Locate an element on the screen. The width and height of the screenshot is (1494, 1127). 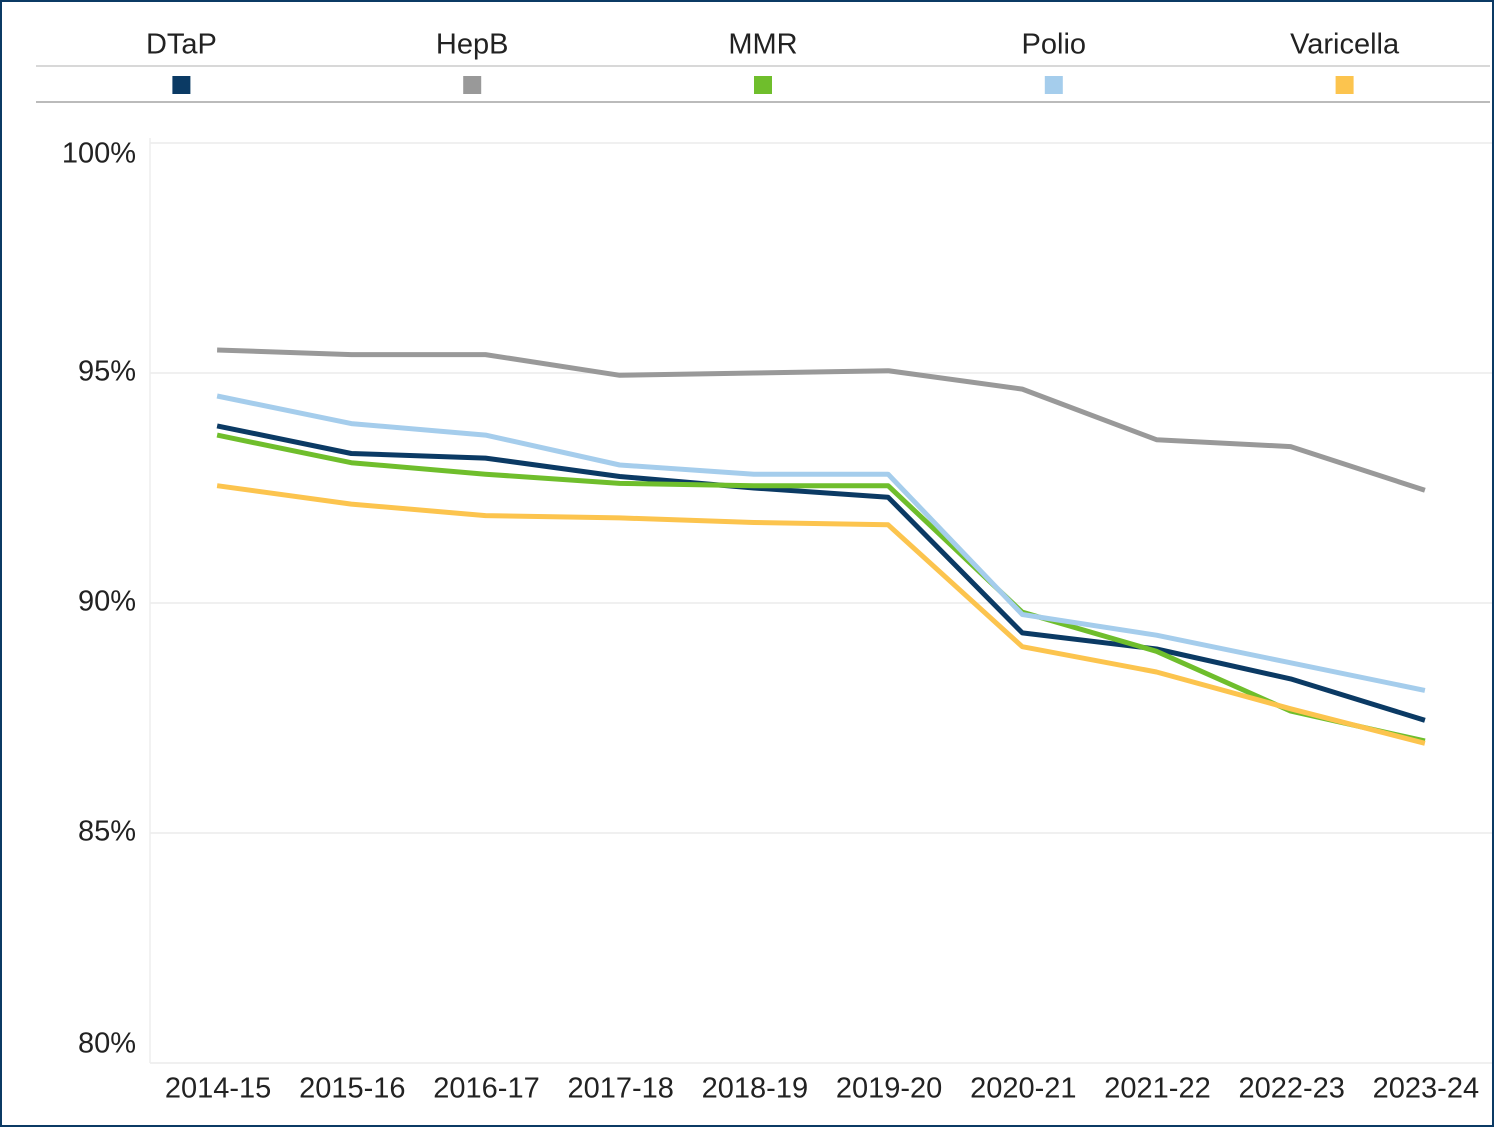
x-tick-label: 2017-18 is located at coordinates (620, 1089).